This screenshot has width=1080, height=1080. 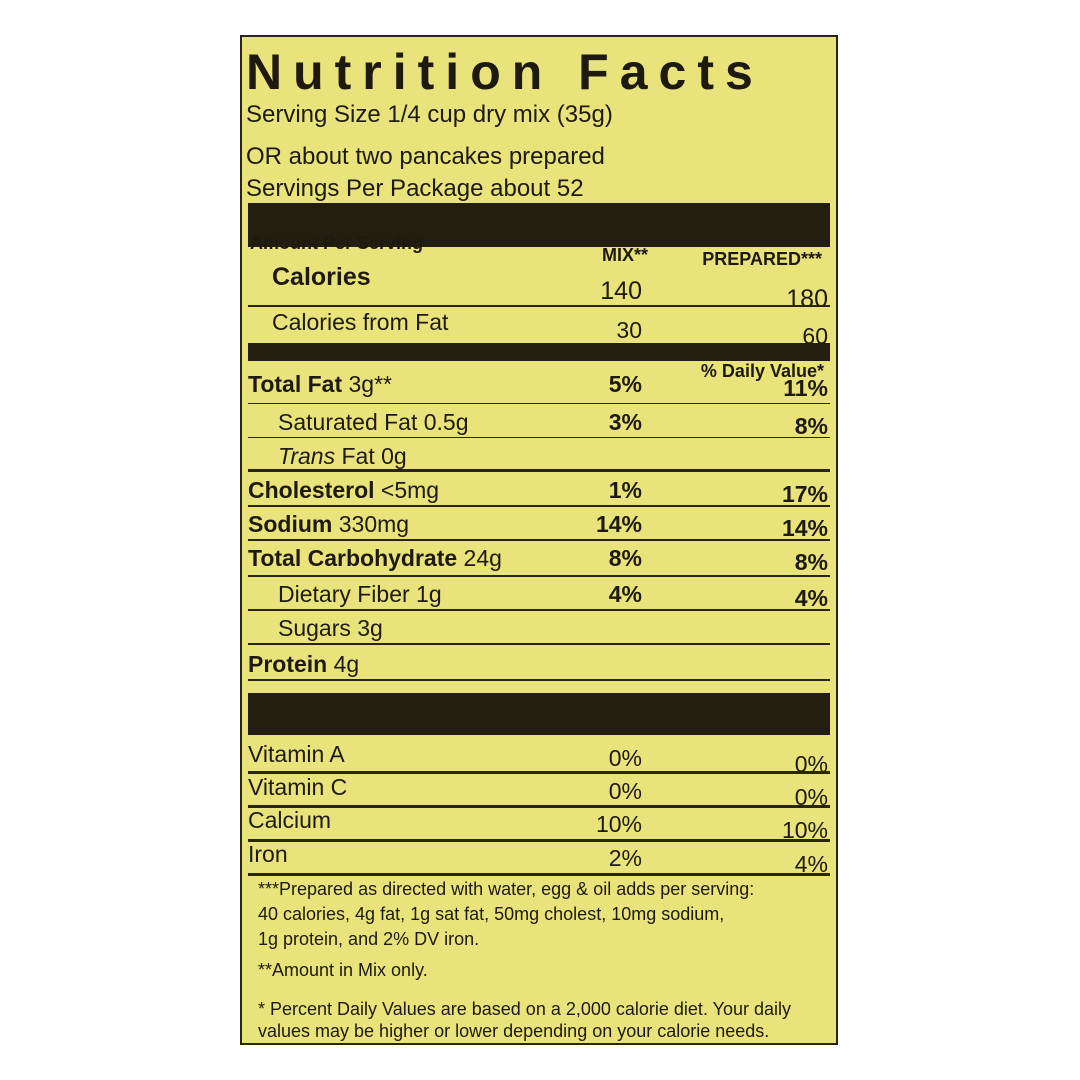 I want to click on nutrient-label: Sugars 3g, so click(x=330, y=628).